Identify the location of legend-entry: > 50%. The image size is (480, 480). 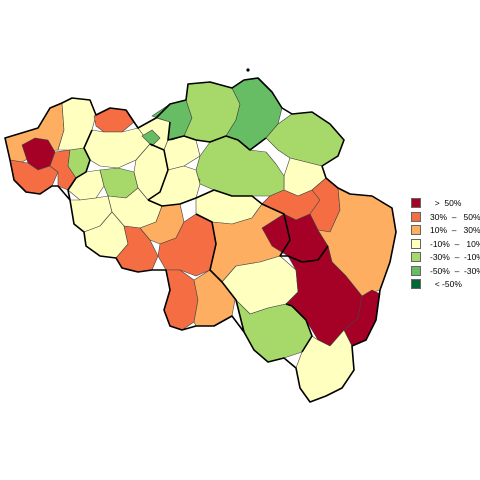
(443, 204).